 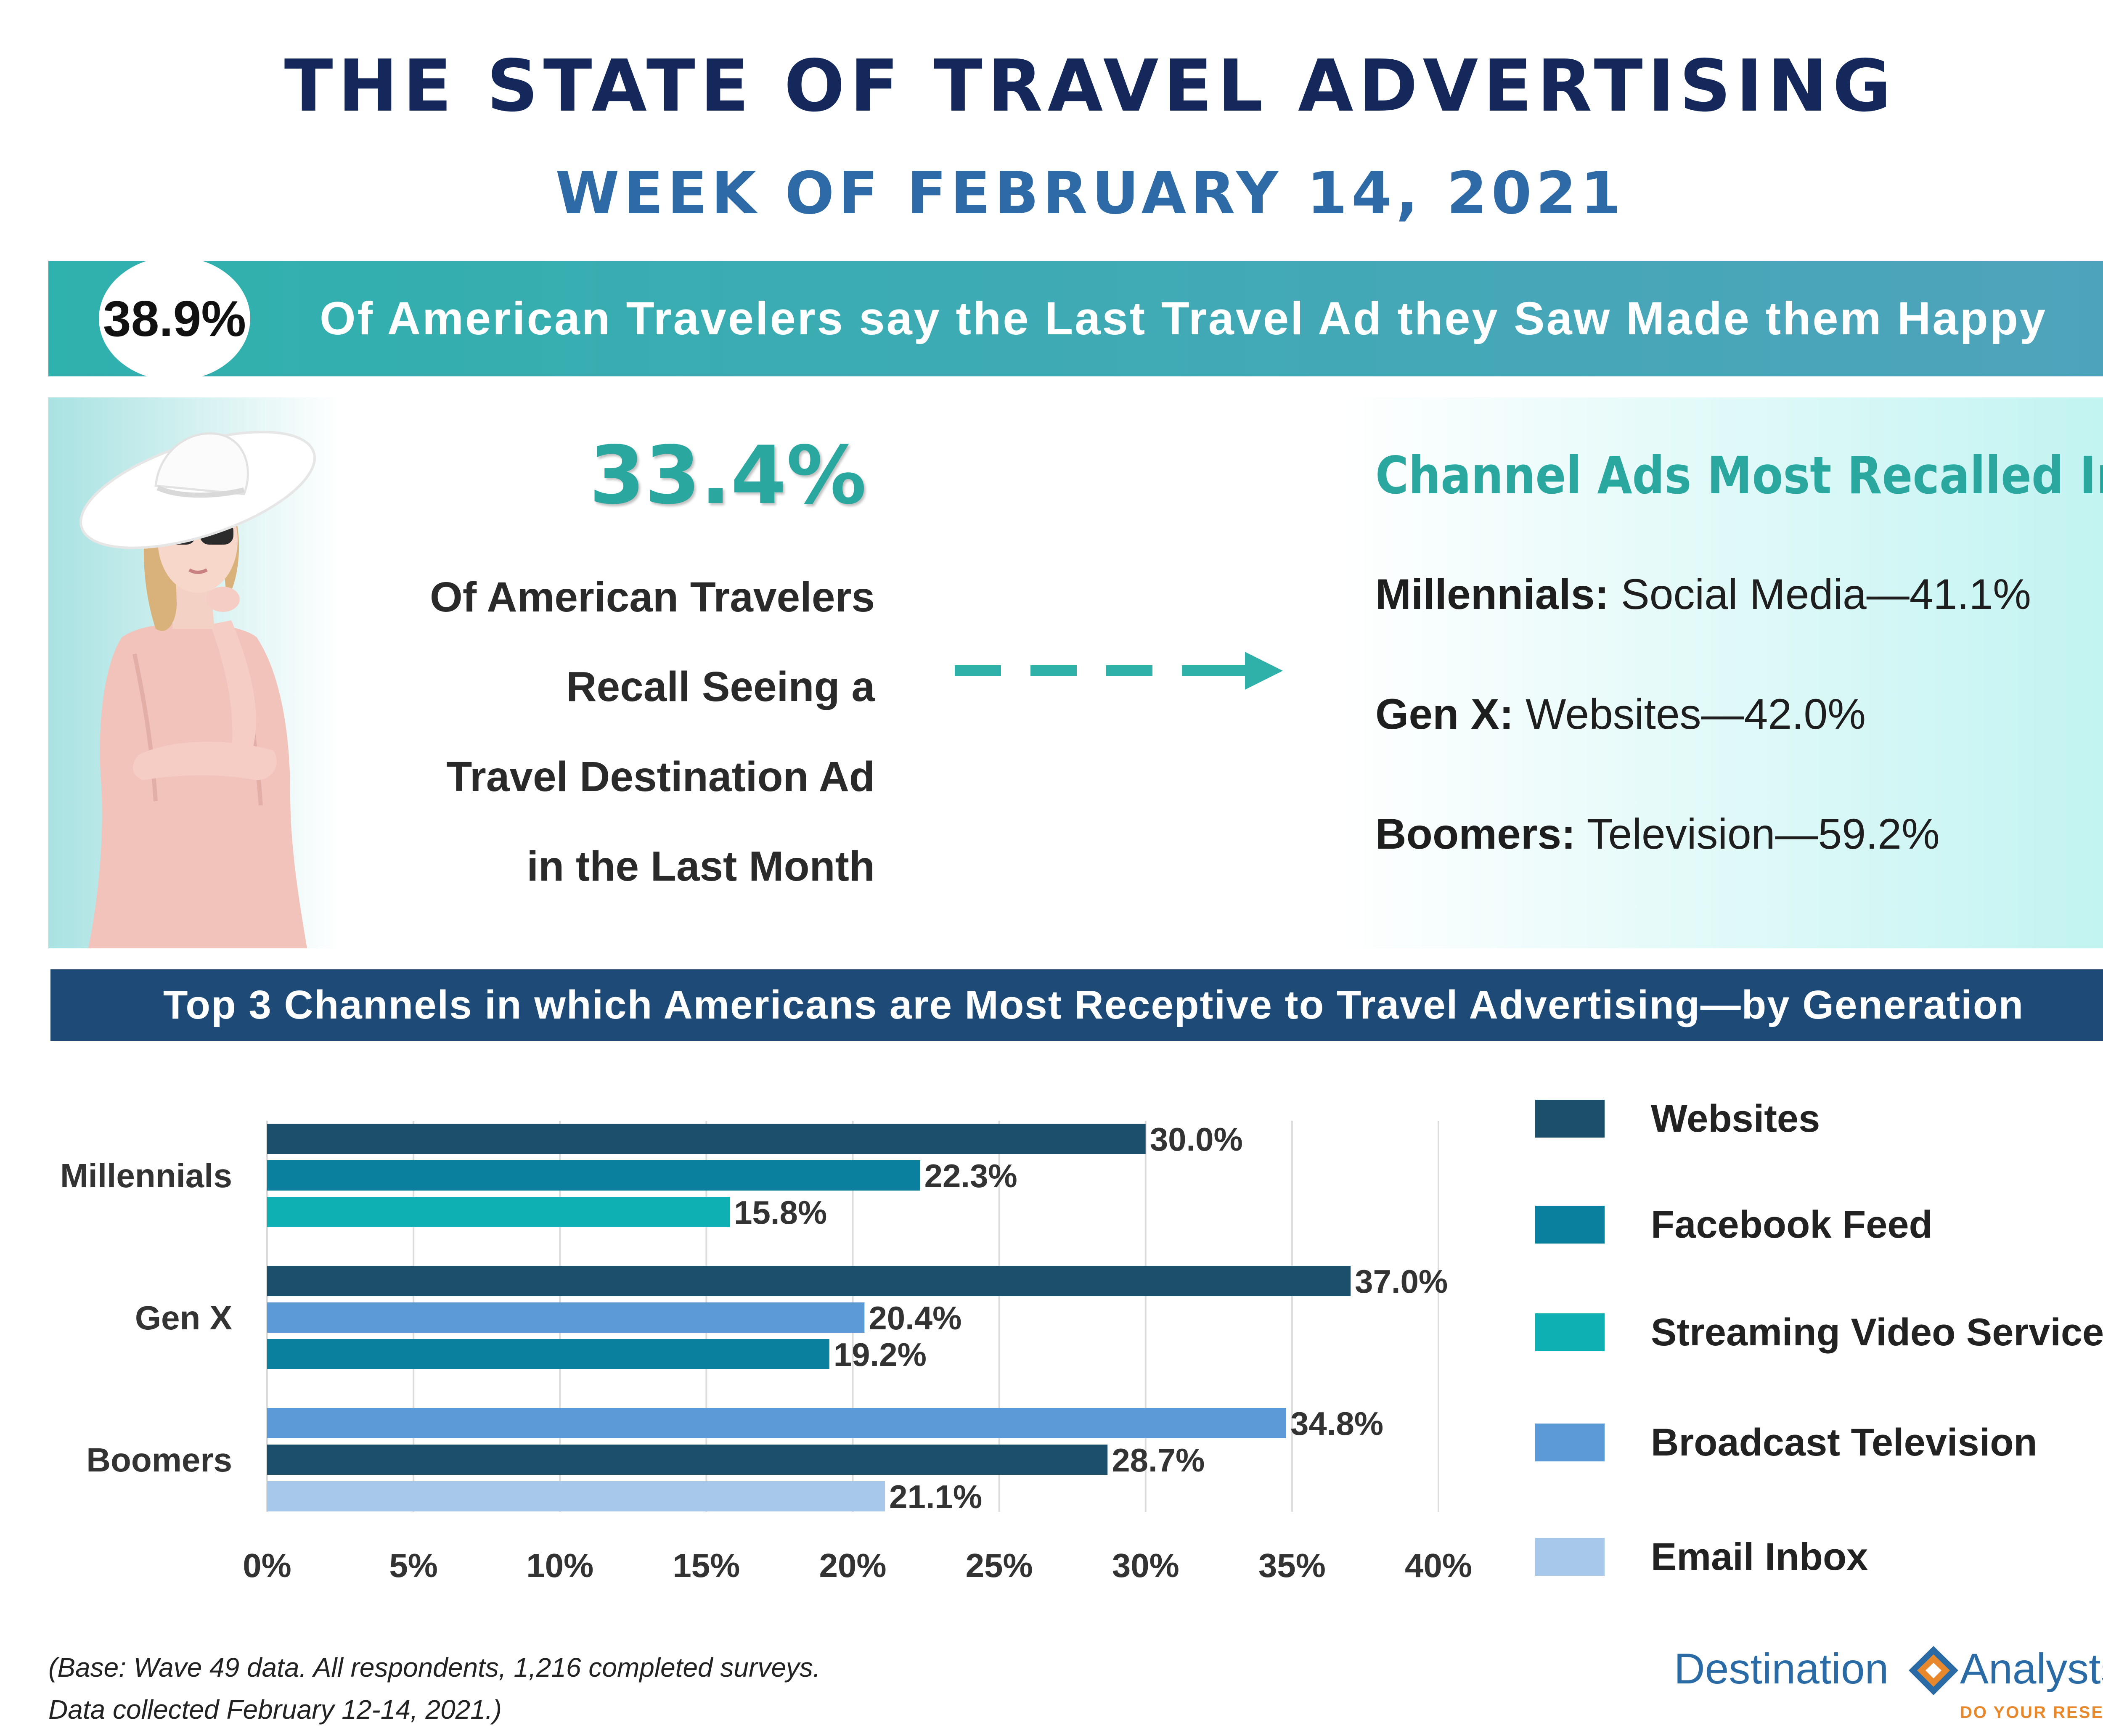 I want to click on recall-item-generation: Gen X:, so click(x=1444, y=714).